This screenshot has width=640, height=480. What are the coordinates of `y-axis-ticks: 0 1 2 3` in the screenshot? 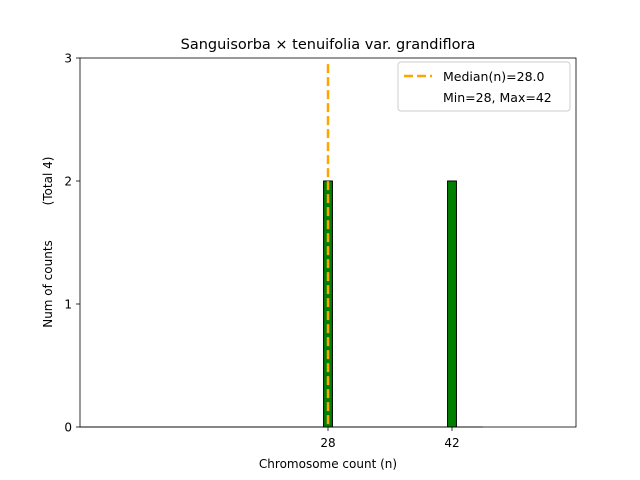 It's located at (72, 243).